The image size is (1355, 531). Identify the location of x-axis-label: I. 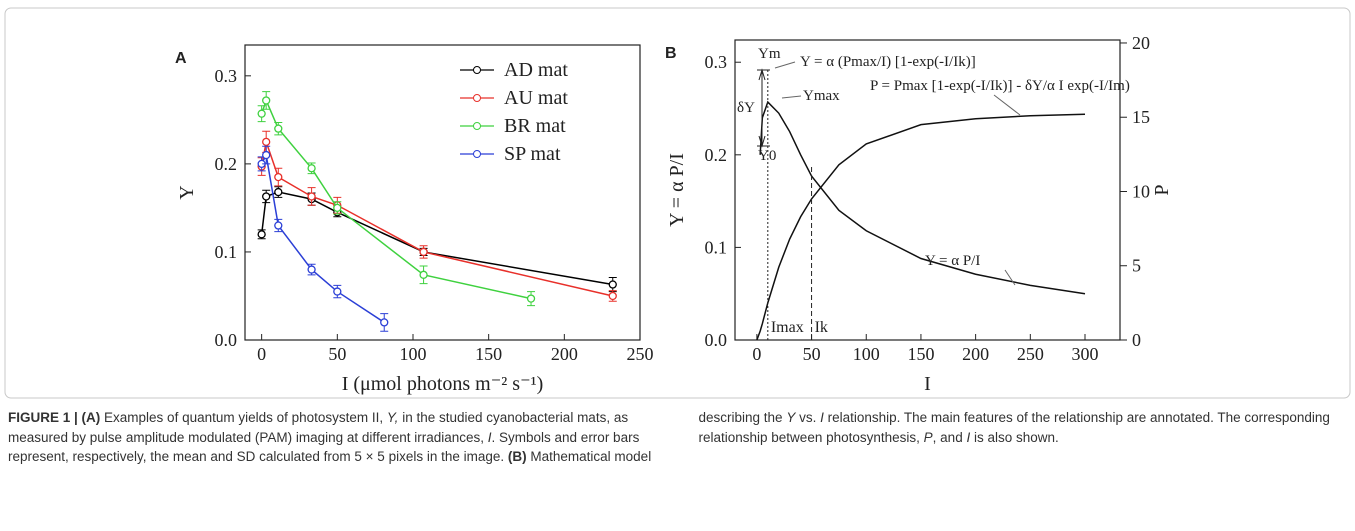
(927, 384).